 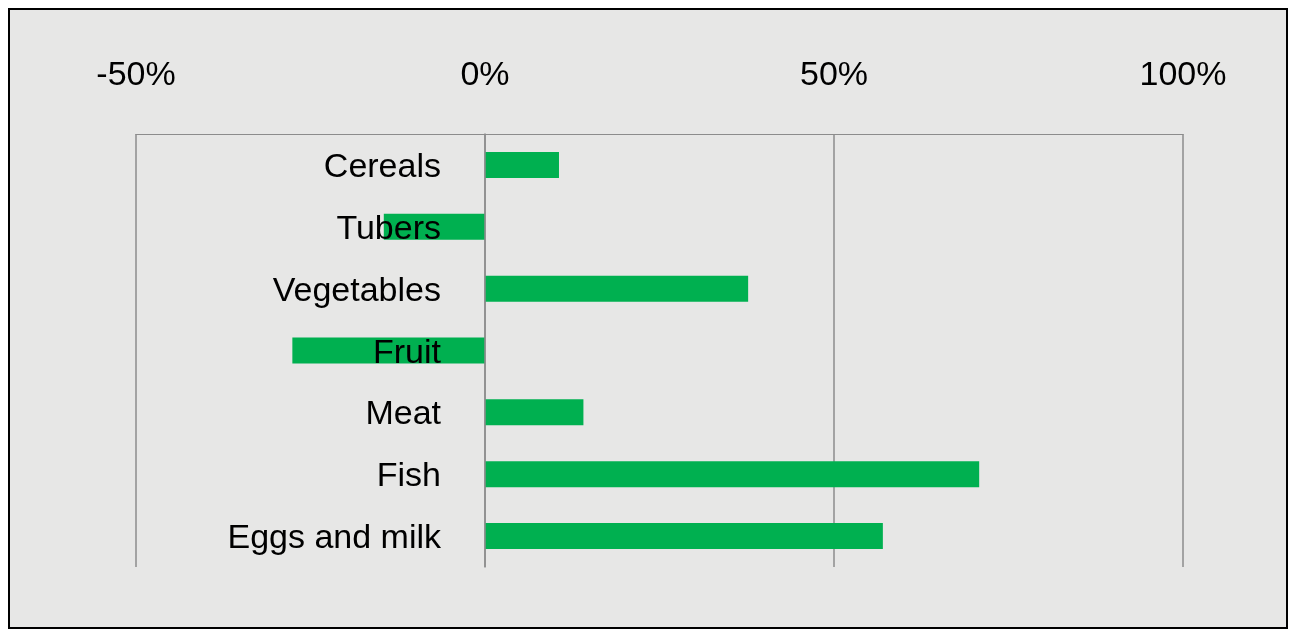 What do you see at coordinates (834, 73) in the screenshot?
I see `x-tick-label: 50%` at bounding box center [834, 73].